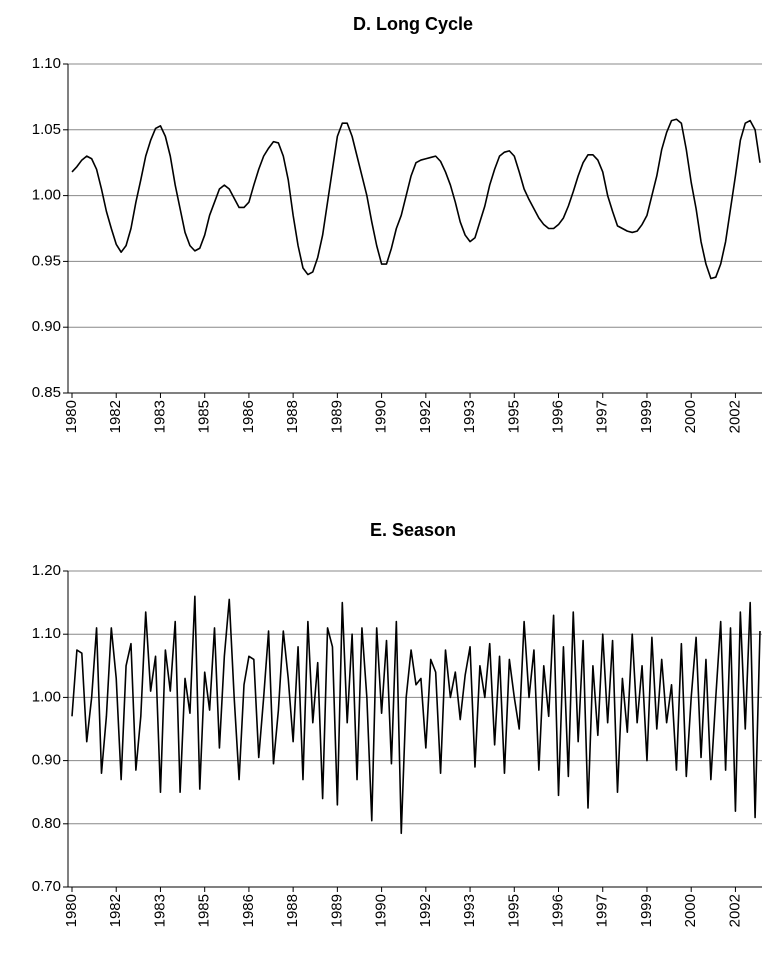 This screenshot has width=764, height=959. What do you see at coordinates (46, 260) in the screenshot?
I see `y-tick-label: 0.95` at bounding box center [46, 260].